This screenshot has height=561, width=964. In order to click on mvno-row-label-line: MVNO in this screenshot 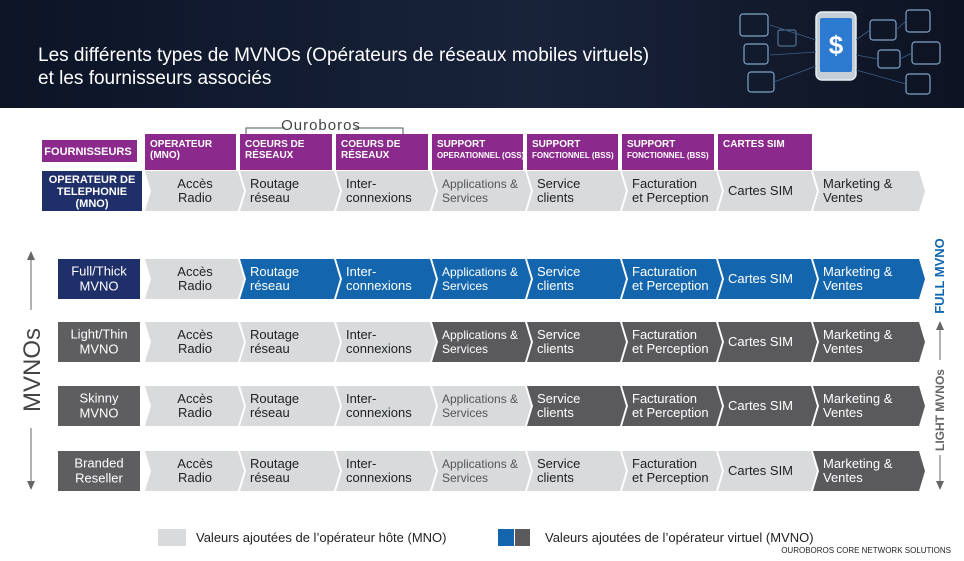, I will do `click(99, 286)`.